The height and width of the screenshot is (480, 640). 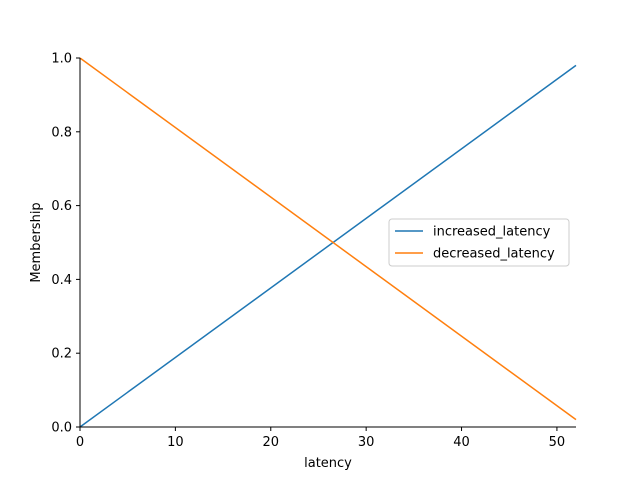 What do you see at coordinates (61, 428) in the screenshot?
I see `y-tick-label: 0.0` at bounding box center [61, 428].